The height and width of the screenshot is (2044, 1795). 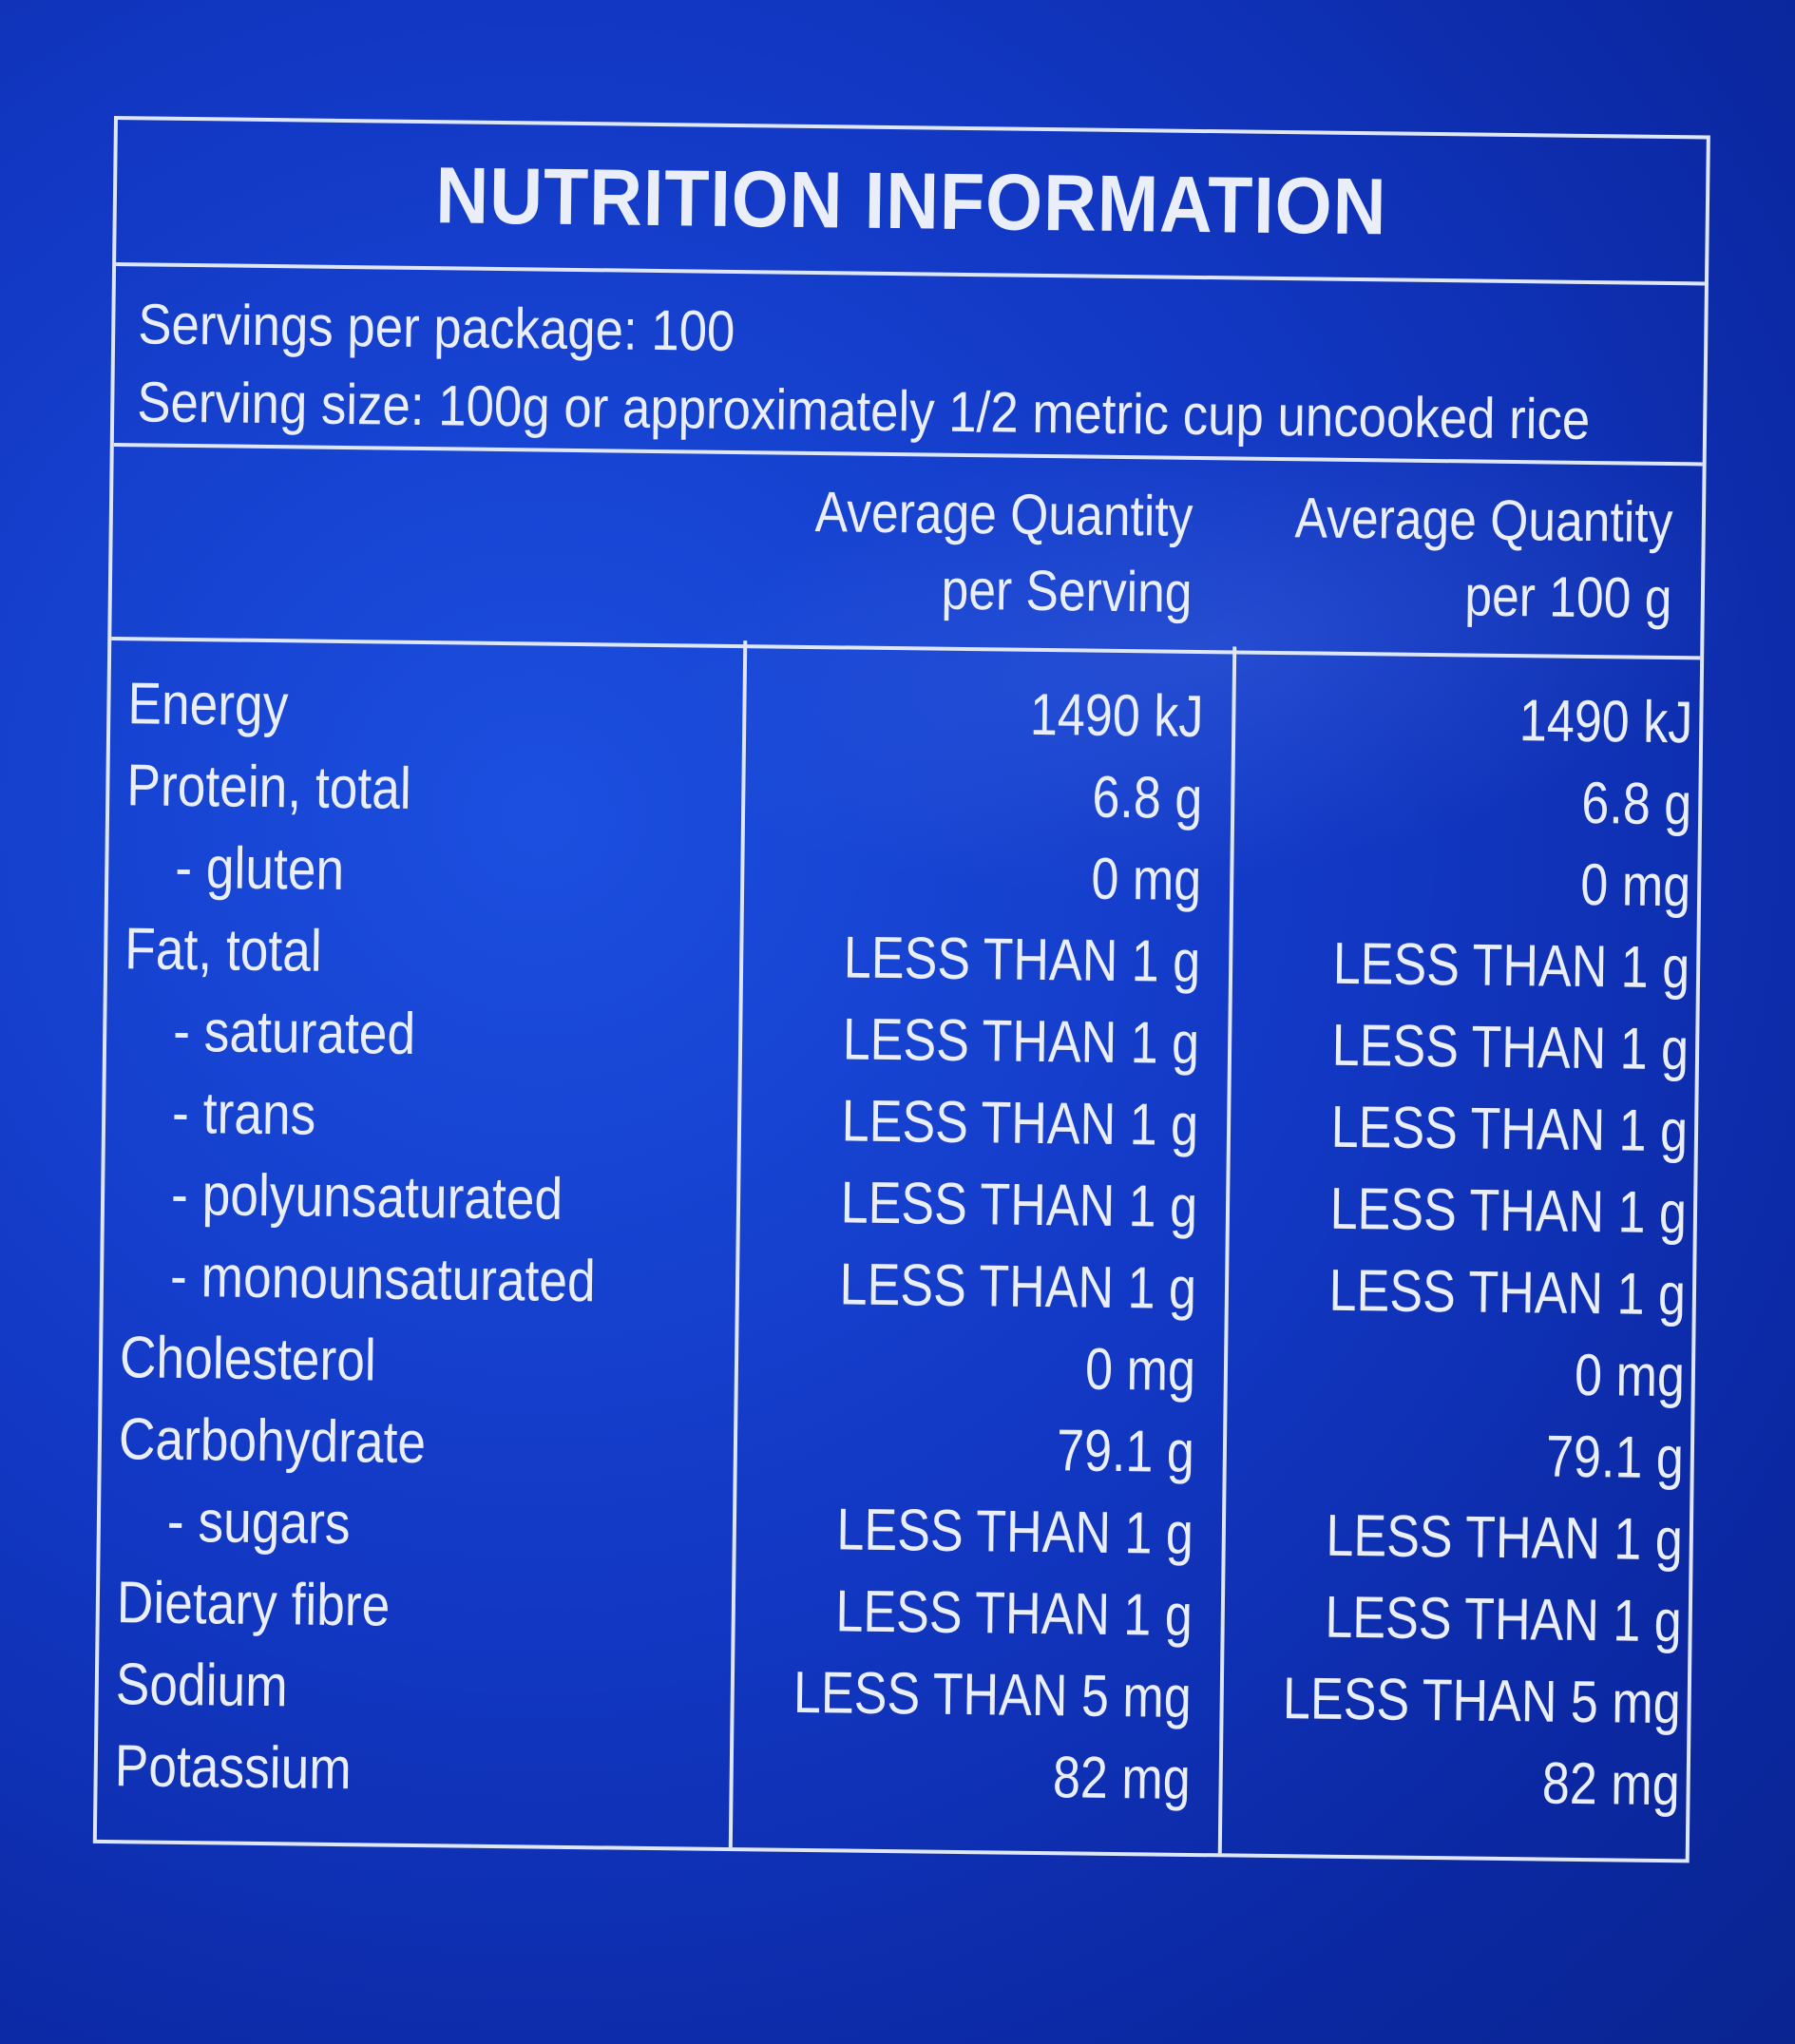 What do you see at coordinates (1611, 1784) in the screenshot?
I see `per-100g-value: 82 mg` at bounding box center [1611, 1784].